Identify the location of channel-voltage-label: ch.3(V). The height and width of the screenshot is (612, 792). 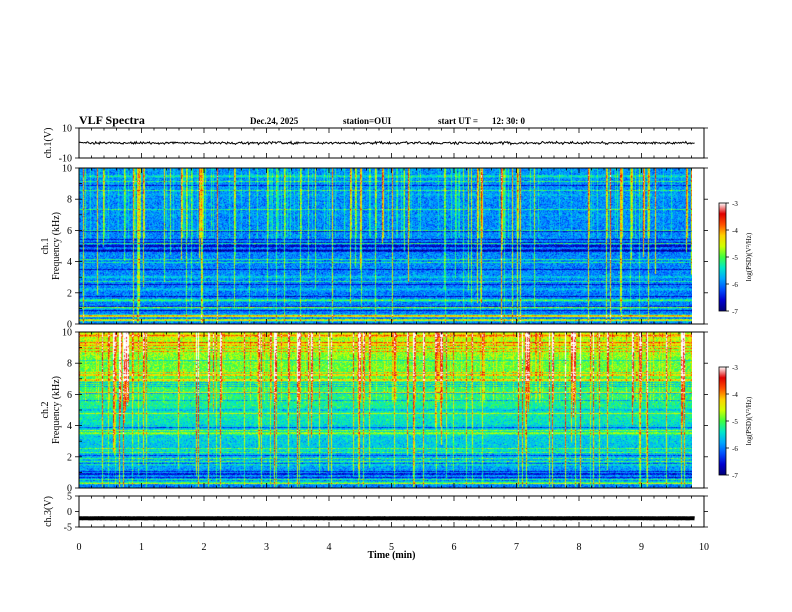
(48, 511).